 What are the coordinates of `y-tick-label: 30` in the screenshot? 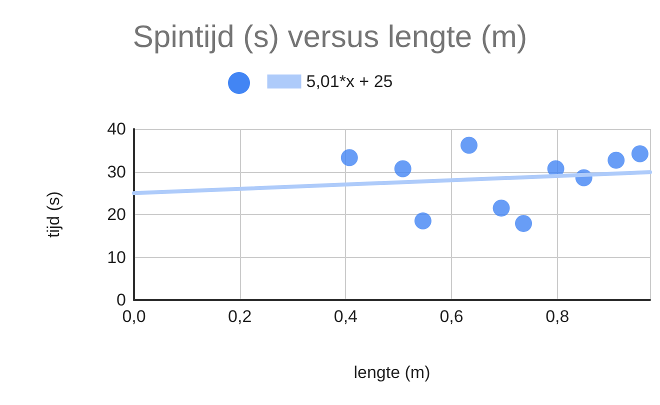 It's located at (116, 172).